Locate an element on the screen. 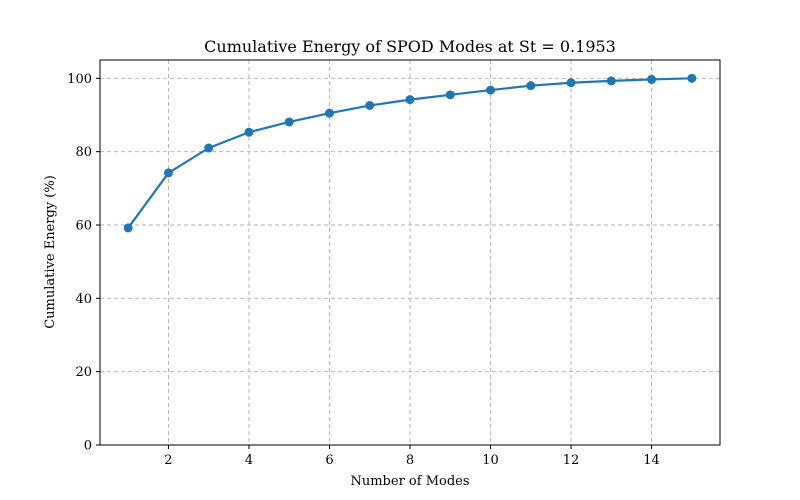 Image resolution: width=800 pixels, height=500 pixels. y-tick-label: 20 is located at coordinates (83, 372).